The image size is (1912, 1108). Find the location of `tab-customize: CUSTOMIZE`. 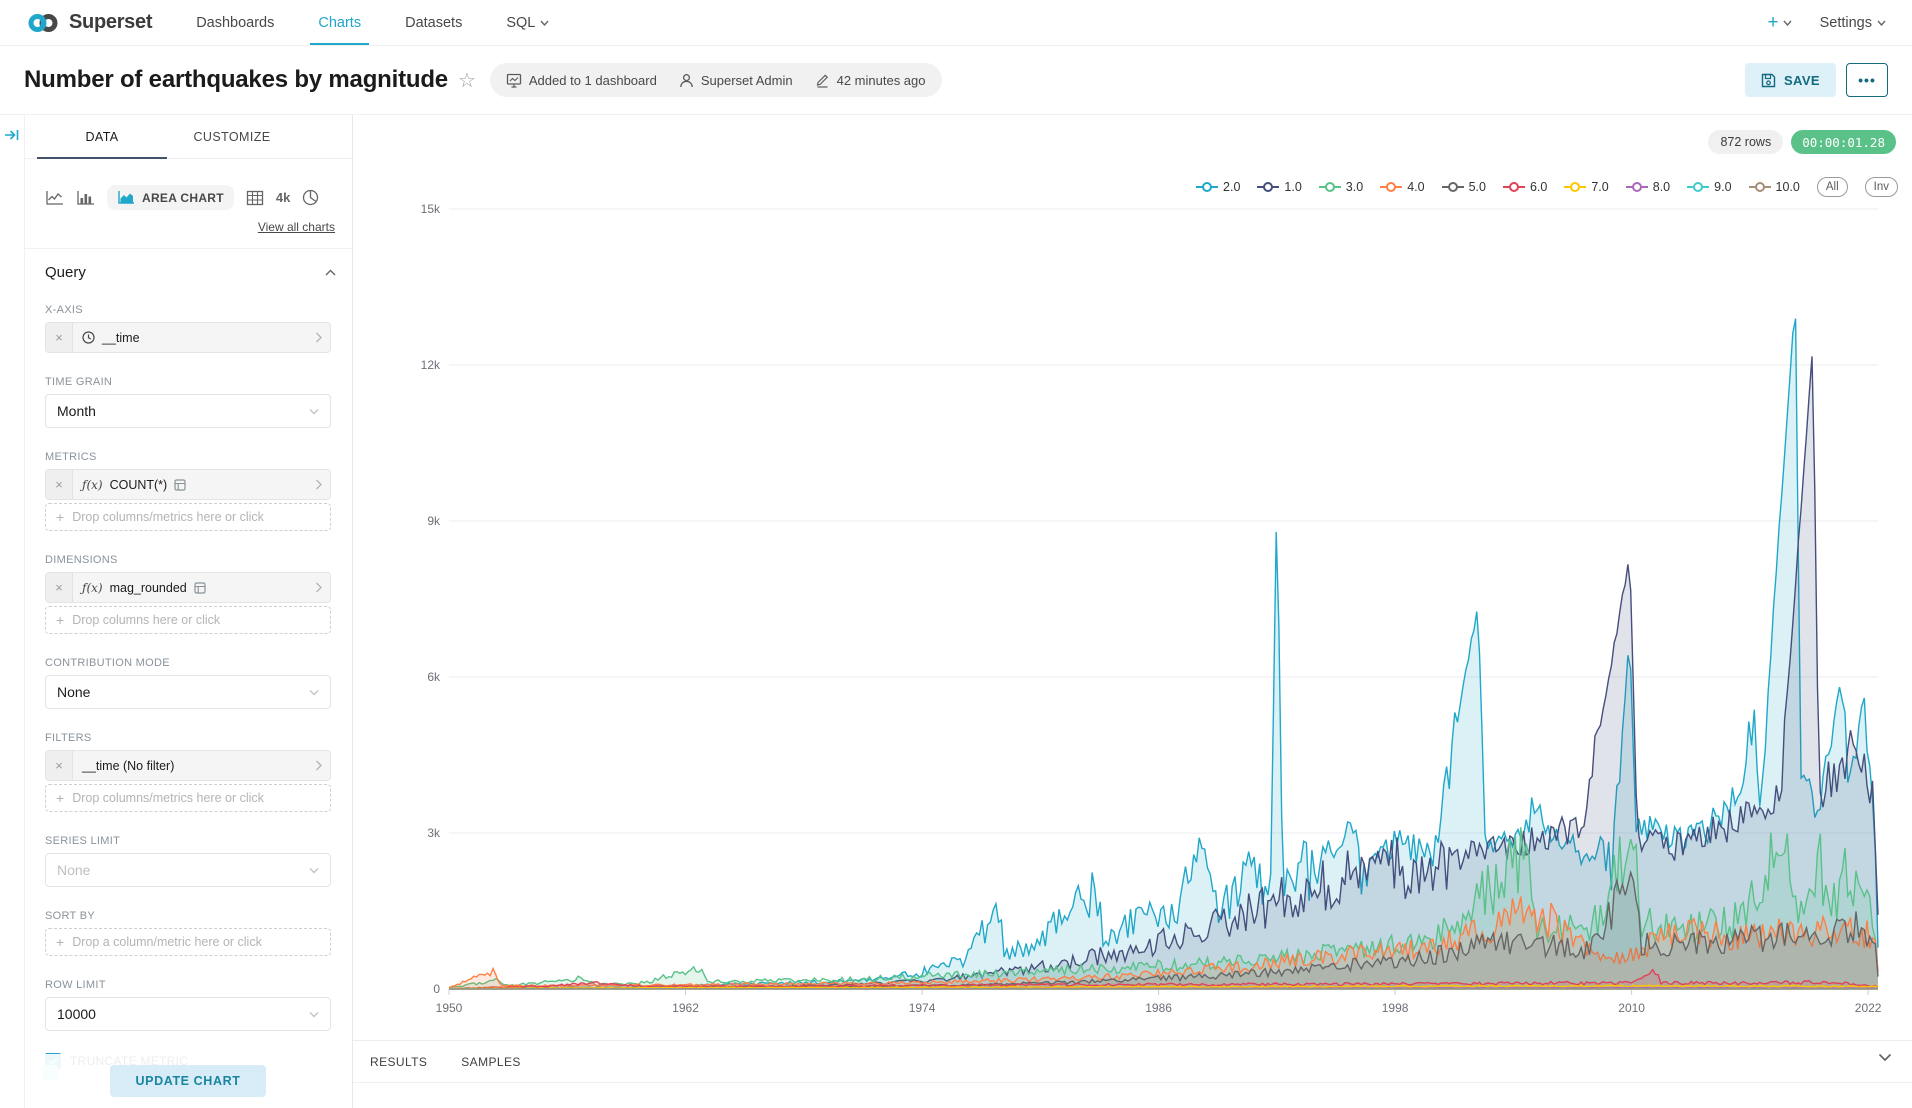

tab-customize: CUSTOMIZE is located at coordinates (232, 136).